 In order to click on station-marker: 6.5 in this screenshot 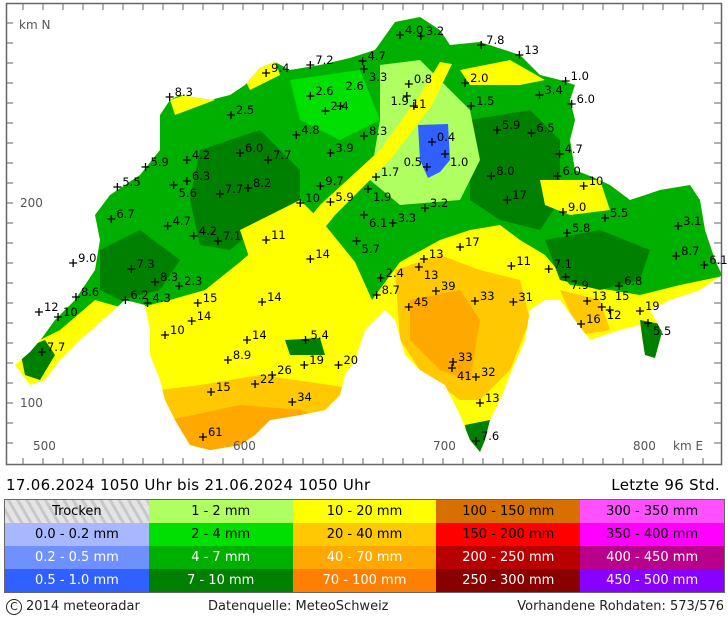, I will do `click(541, 129)`.